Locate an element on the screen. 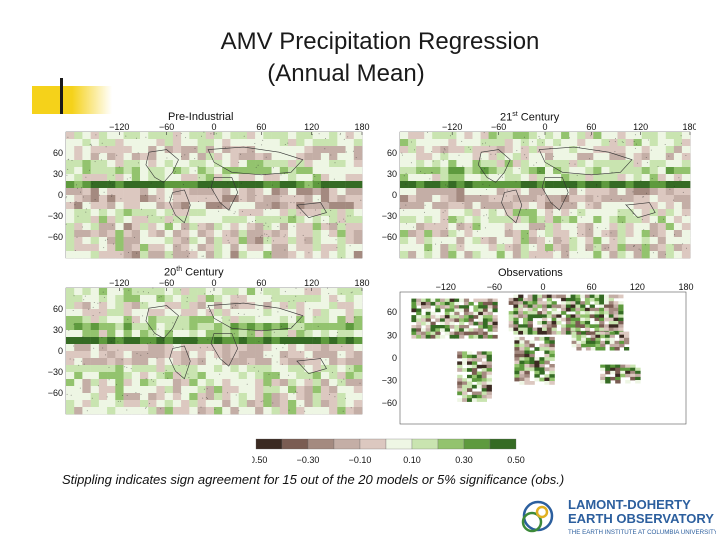  panel-label-21st-century: 21st Century is located at coordinates (530, 117).